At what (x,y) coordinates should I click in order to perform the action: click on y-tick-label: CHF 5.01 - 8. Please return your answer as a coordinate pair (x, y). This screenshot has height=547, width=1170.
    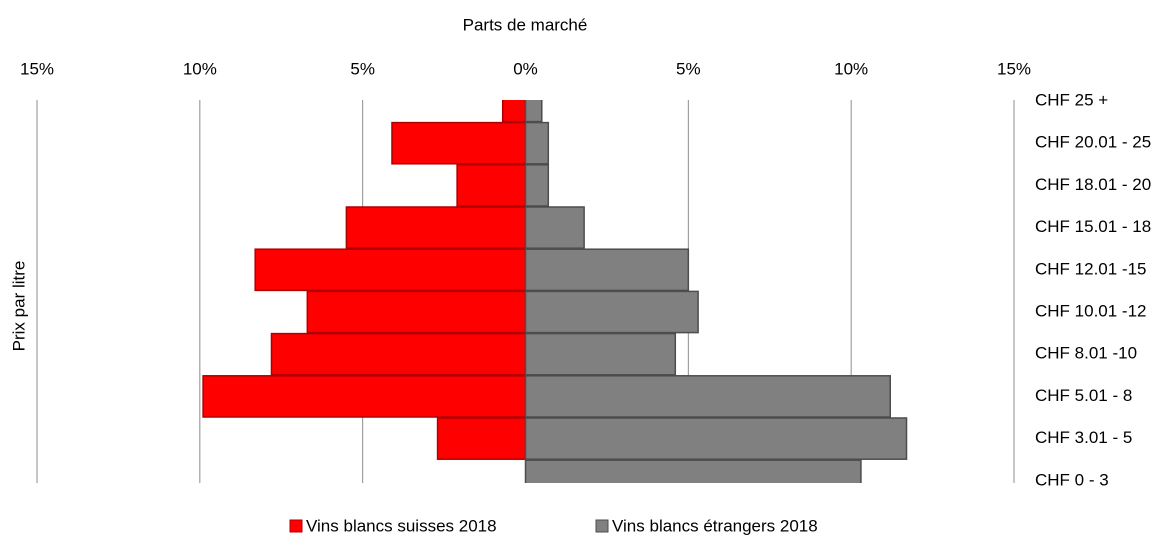
    Looking at the image, I should click on (1083, 395).